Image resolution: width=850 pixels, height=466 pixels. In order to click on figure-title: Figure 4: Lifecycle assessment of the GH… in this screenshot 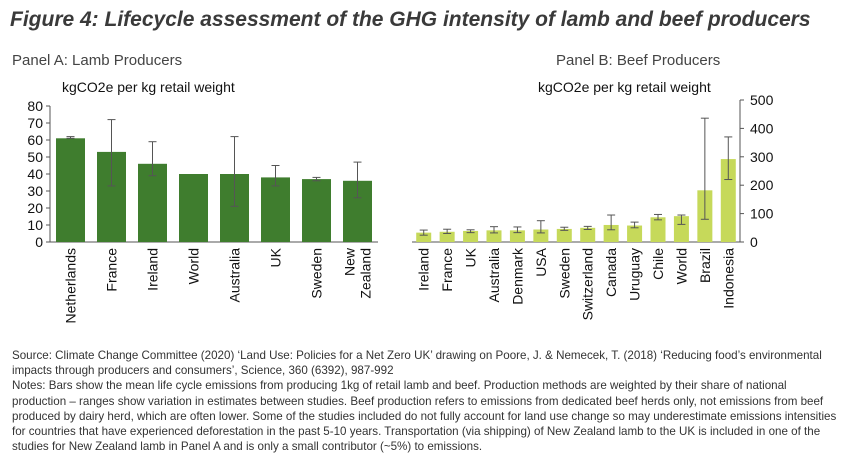, I will do `click(410, 19)`.